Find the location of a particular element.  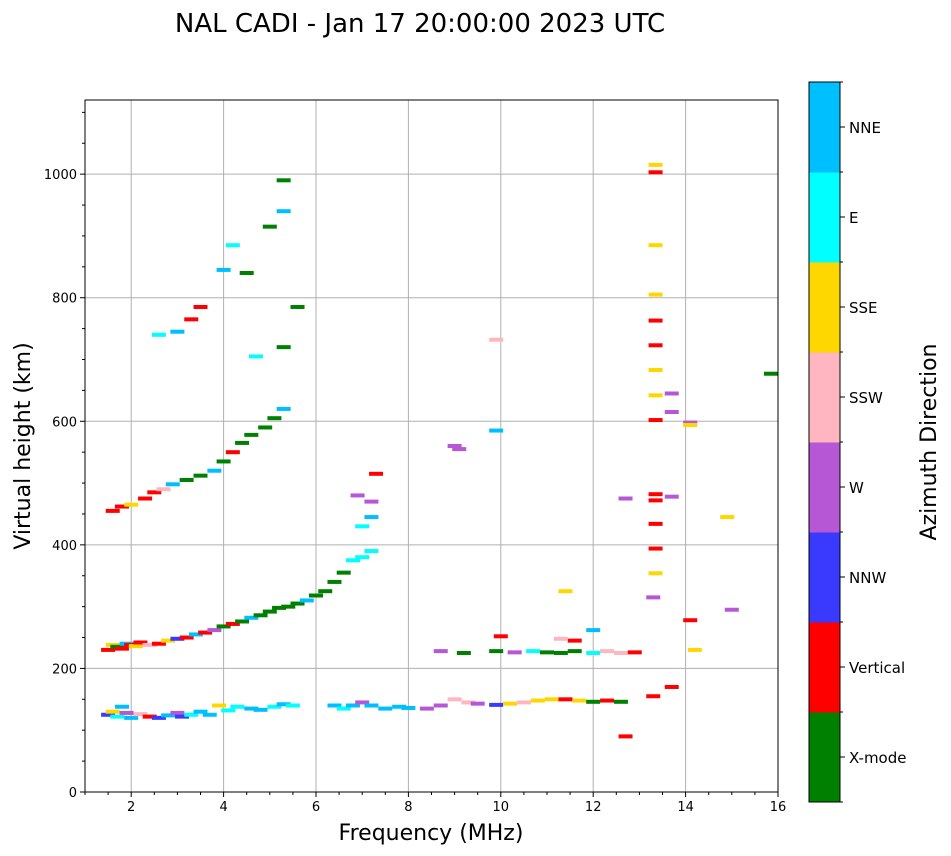

y-axis-label: Virtual height (km) is located at coordinates (23, 445).